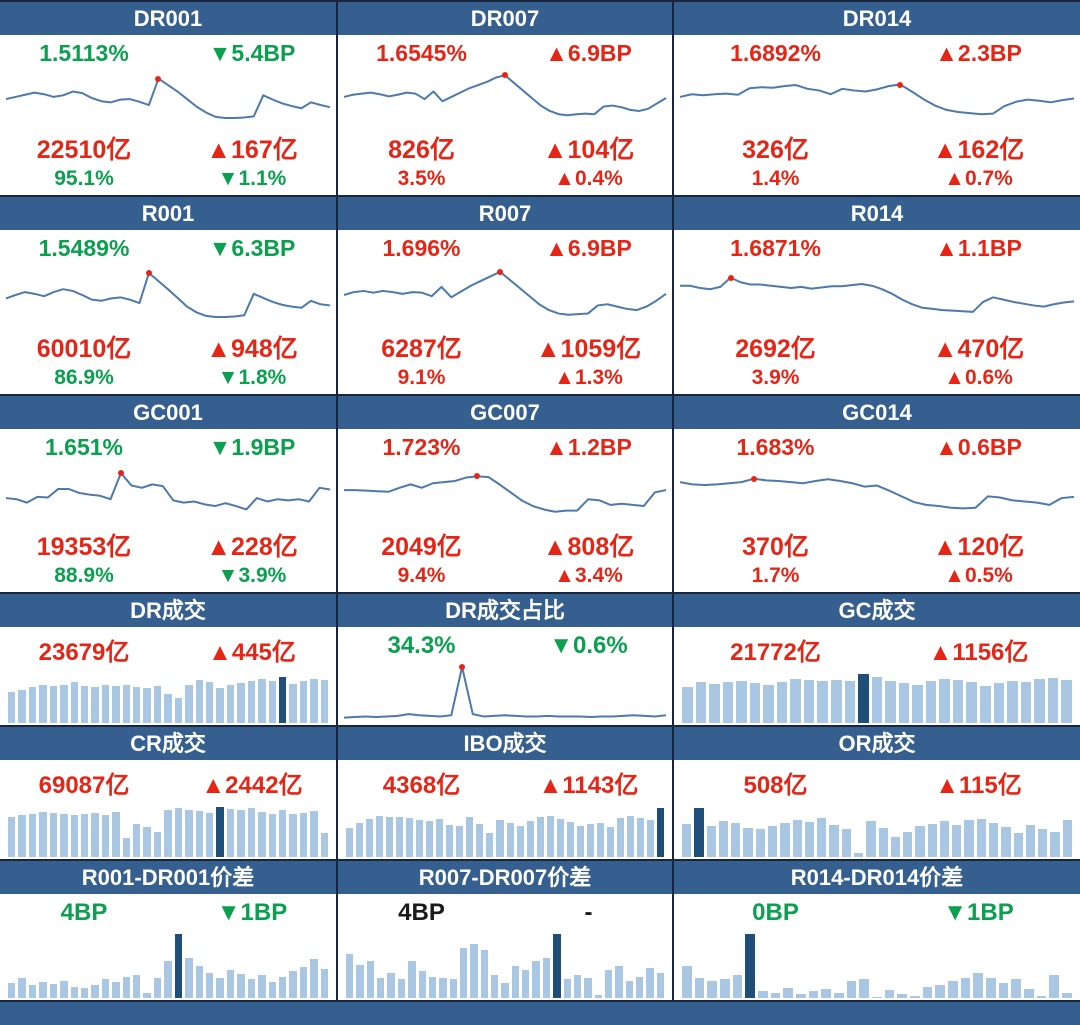 This screenshot has height=1025, width=1080. I want to click on share-value: 88.9%, so click(84, 575).